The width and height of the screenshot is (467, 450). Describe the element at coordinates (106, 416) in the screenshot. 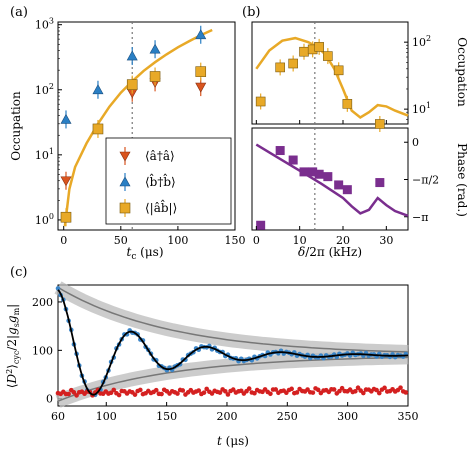

I see `c-xtick-label-100: 100` at that location.